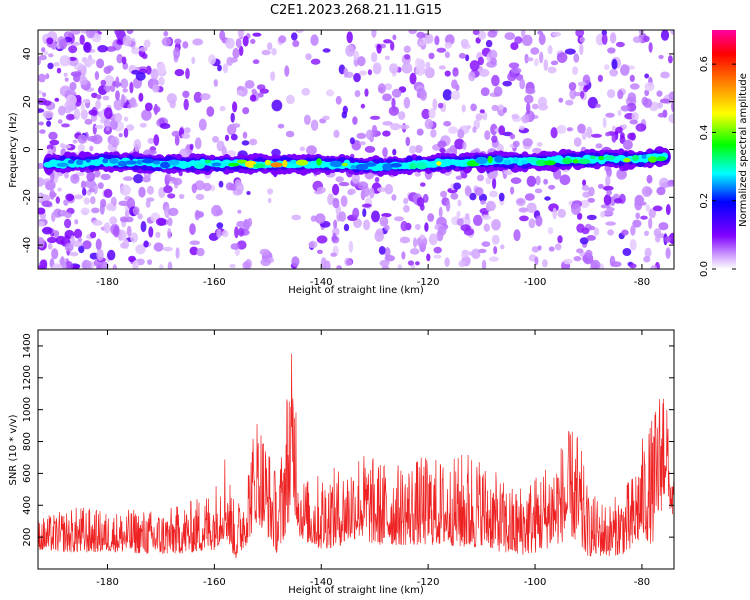  I want to click on colorbar-tick-label: 0.2, so click(704, 201).